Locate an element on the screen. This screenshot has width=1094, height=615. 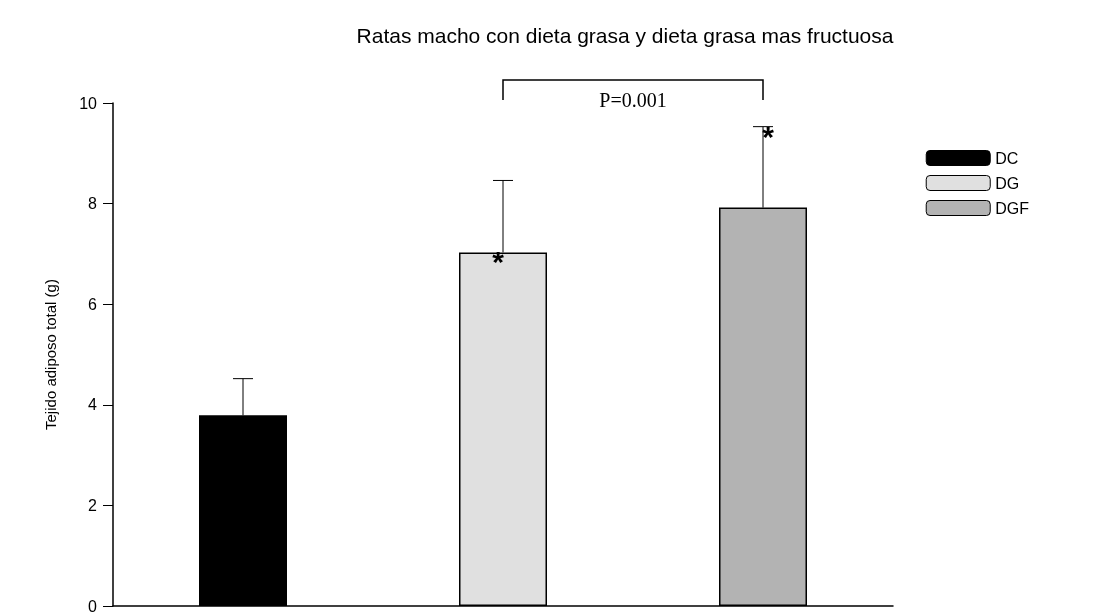
y-tick-label: 10 is located at coordinates (88, 103).